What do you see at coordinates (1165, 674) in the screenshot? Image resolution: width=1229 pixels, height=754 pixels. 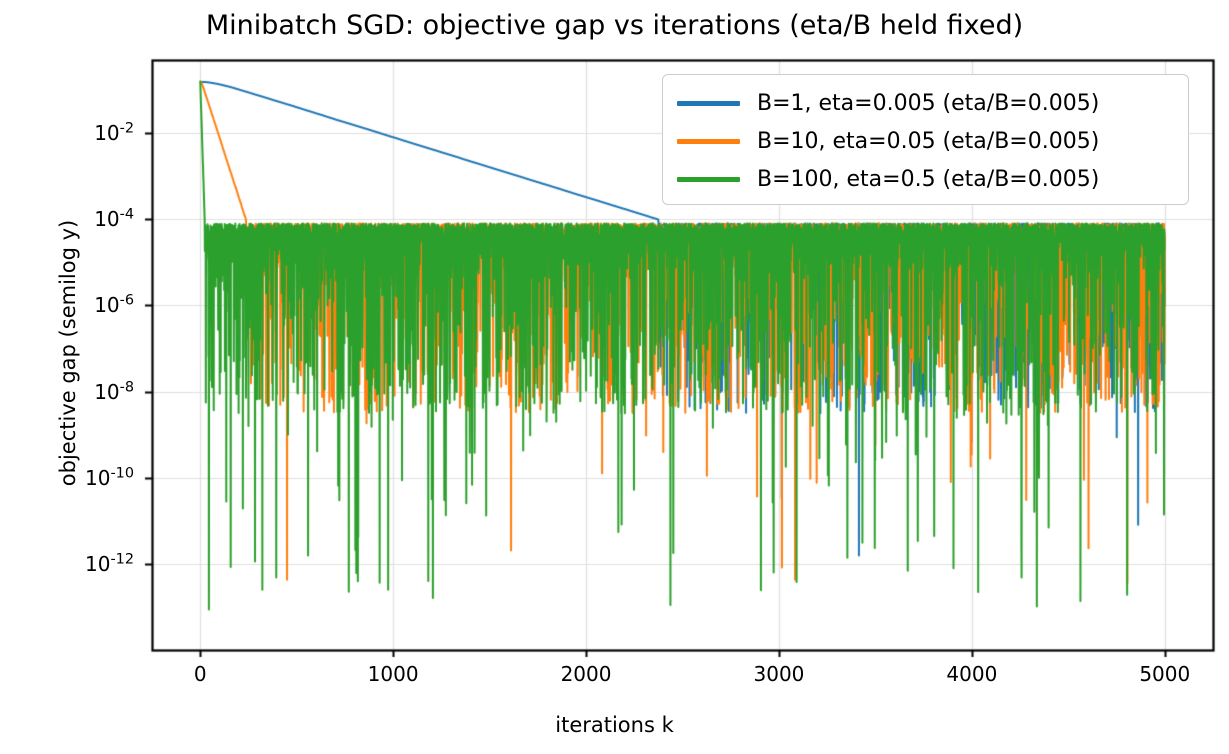 I see `x-tick-label: 5000` at bounding box center [1165, 674].